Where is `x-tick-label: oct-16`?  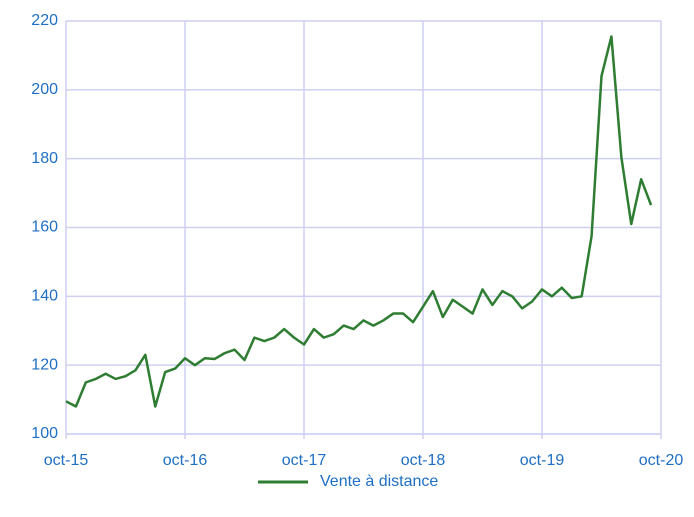 x-tick-label: oct-16 is located at coordinates (185, 460).